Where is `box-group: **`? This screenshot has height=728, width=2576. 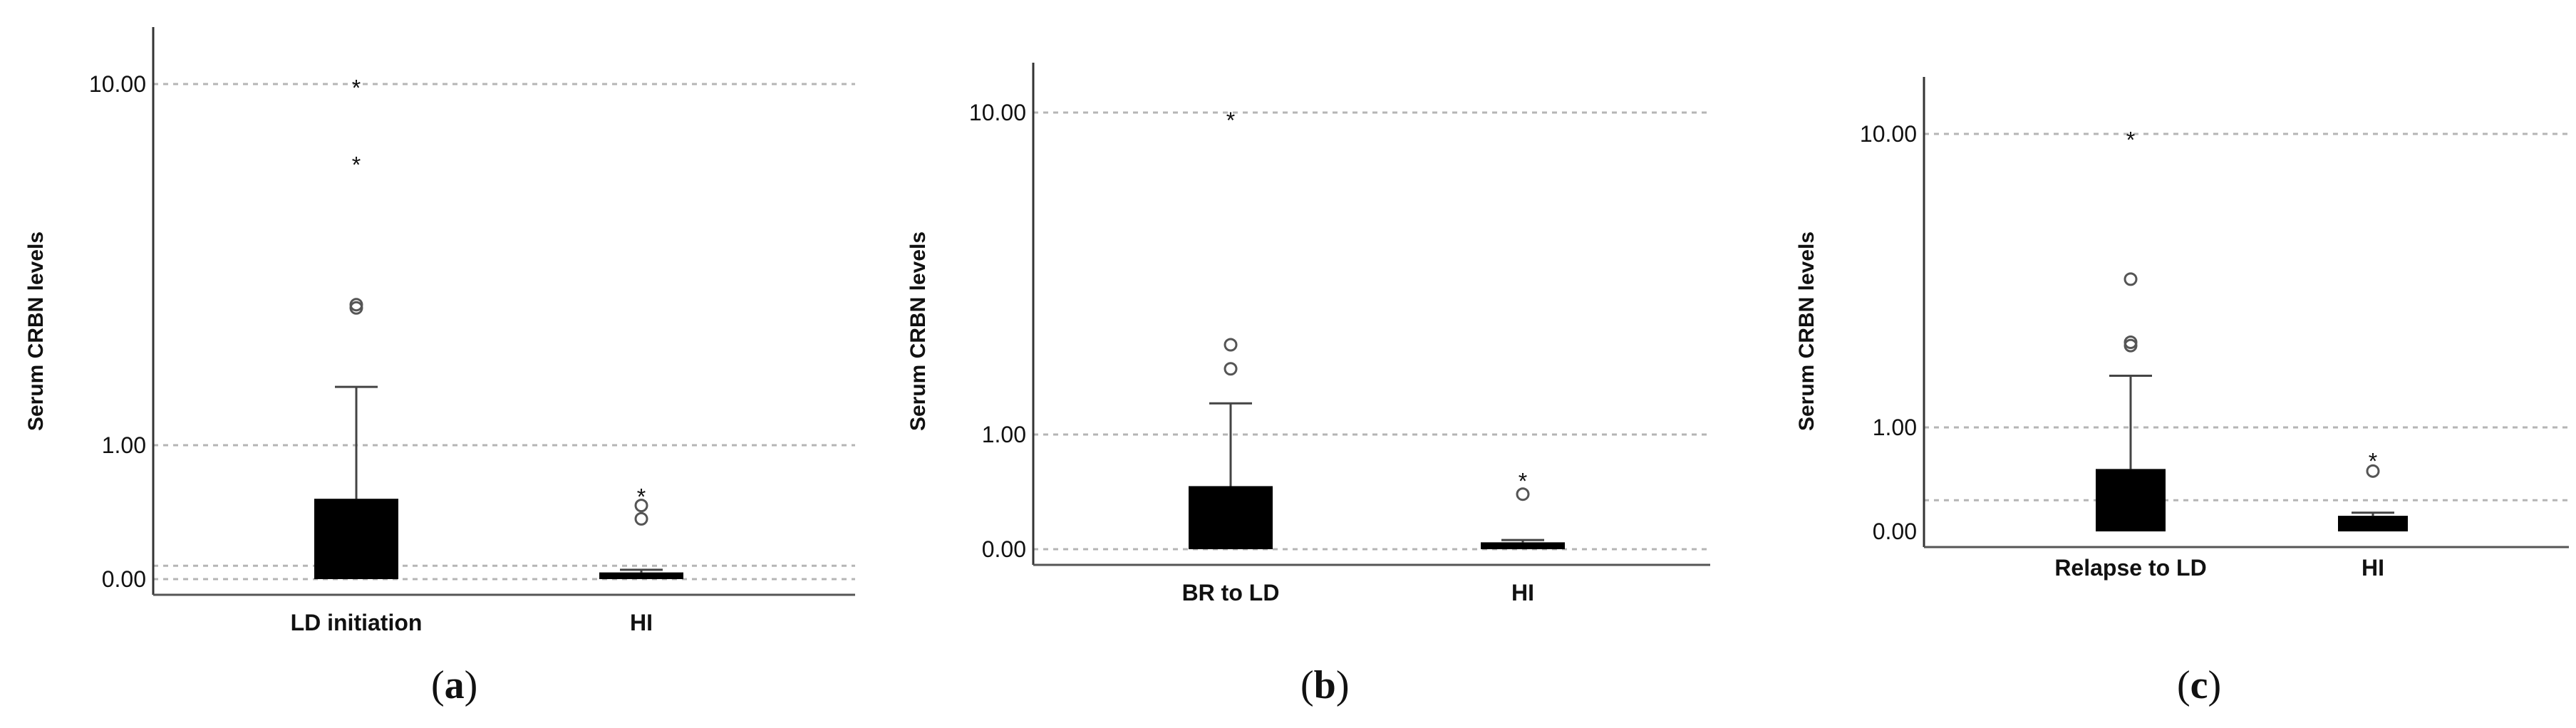
box-group: ** is located at coordinates (356, 327).